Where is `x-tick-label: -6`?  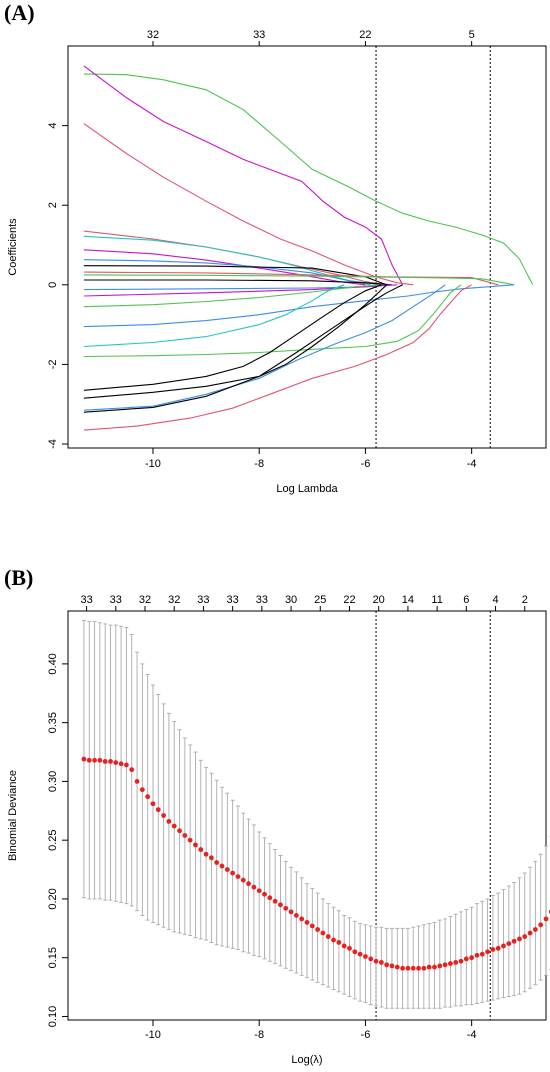
x-tick-label: -6 is located at coordinates (366, 1035).